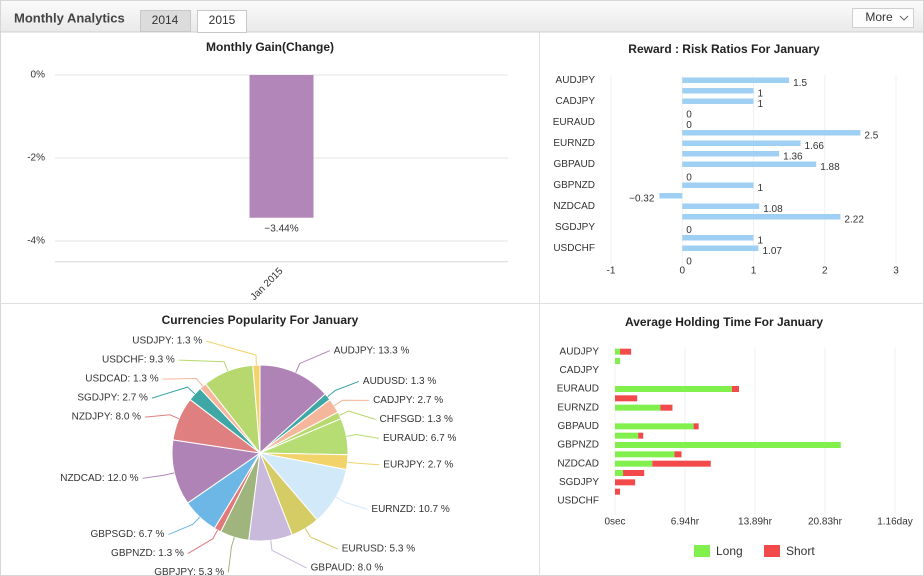 The width and height of the screenshot is (924, 576). Describe the element at coordinates (189, 571) in the screenshot. I see `slice-label: GBPJPY: 5.3 %` at that location.